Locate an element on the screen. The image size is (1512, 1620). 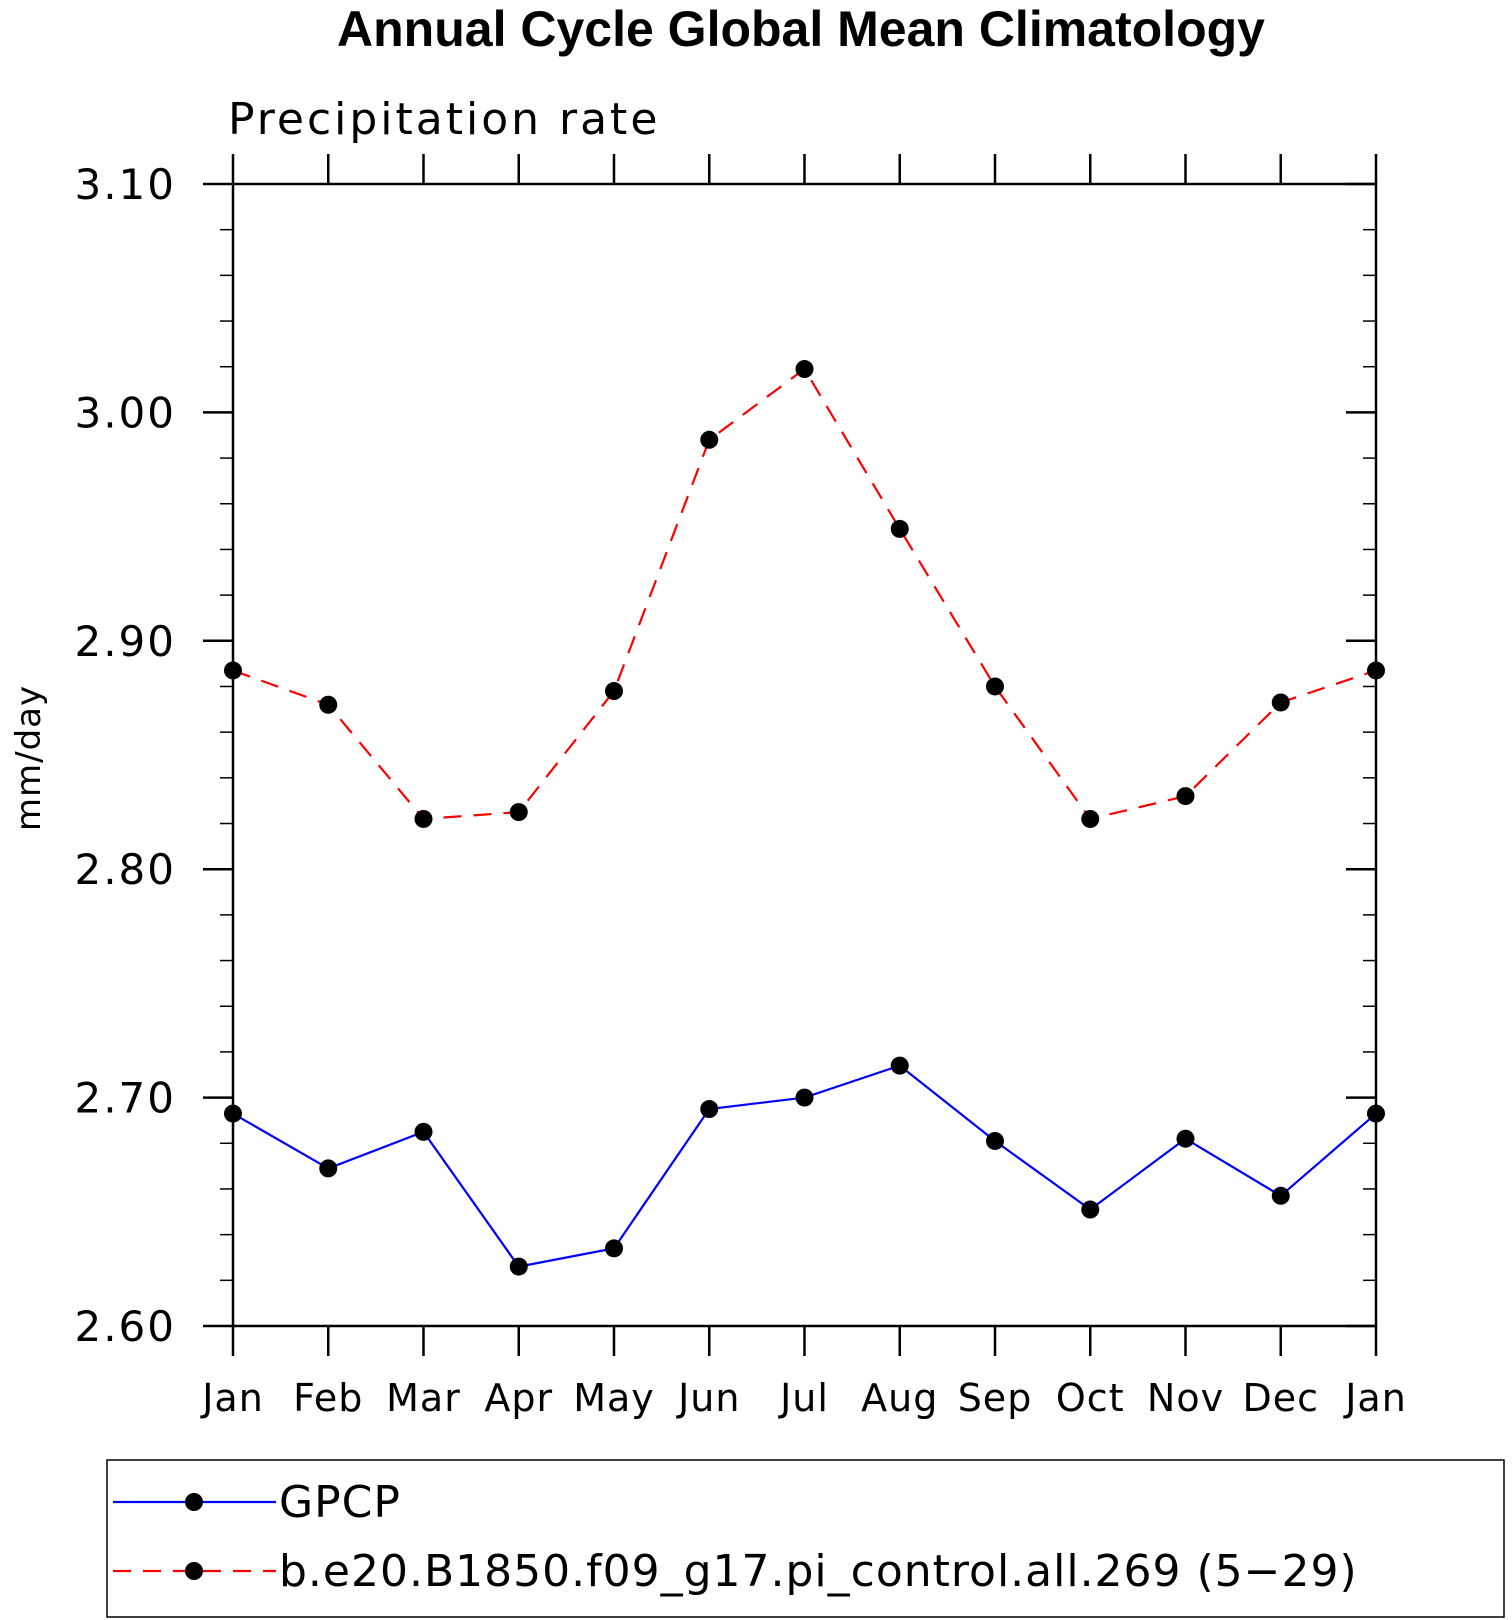
x-tick-label: Sep is located at coordinates (995, 1398).